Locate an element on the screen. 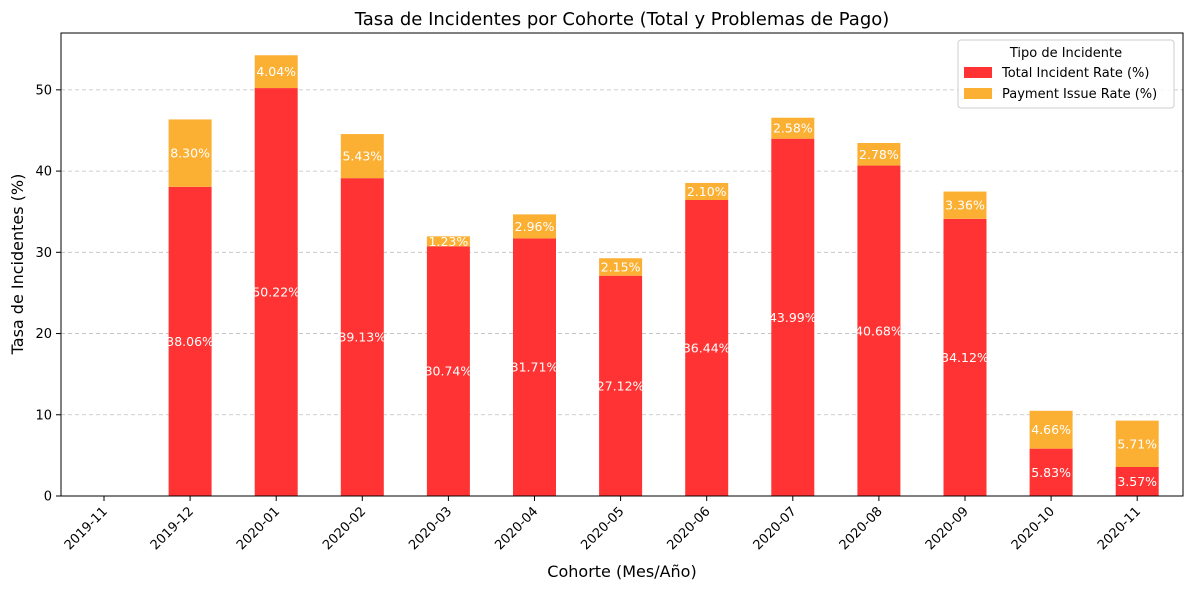 The height and width of the screenshot is (590, 1189). data-label-total: 31.71% is located at coordinates (535, 367).